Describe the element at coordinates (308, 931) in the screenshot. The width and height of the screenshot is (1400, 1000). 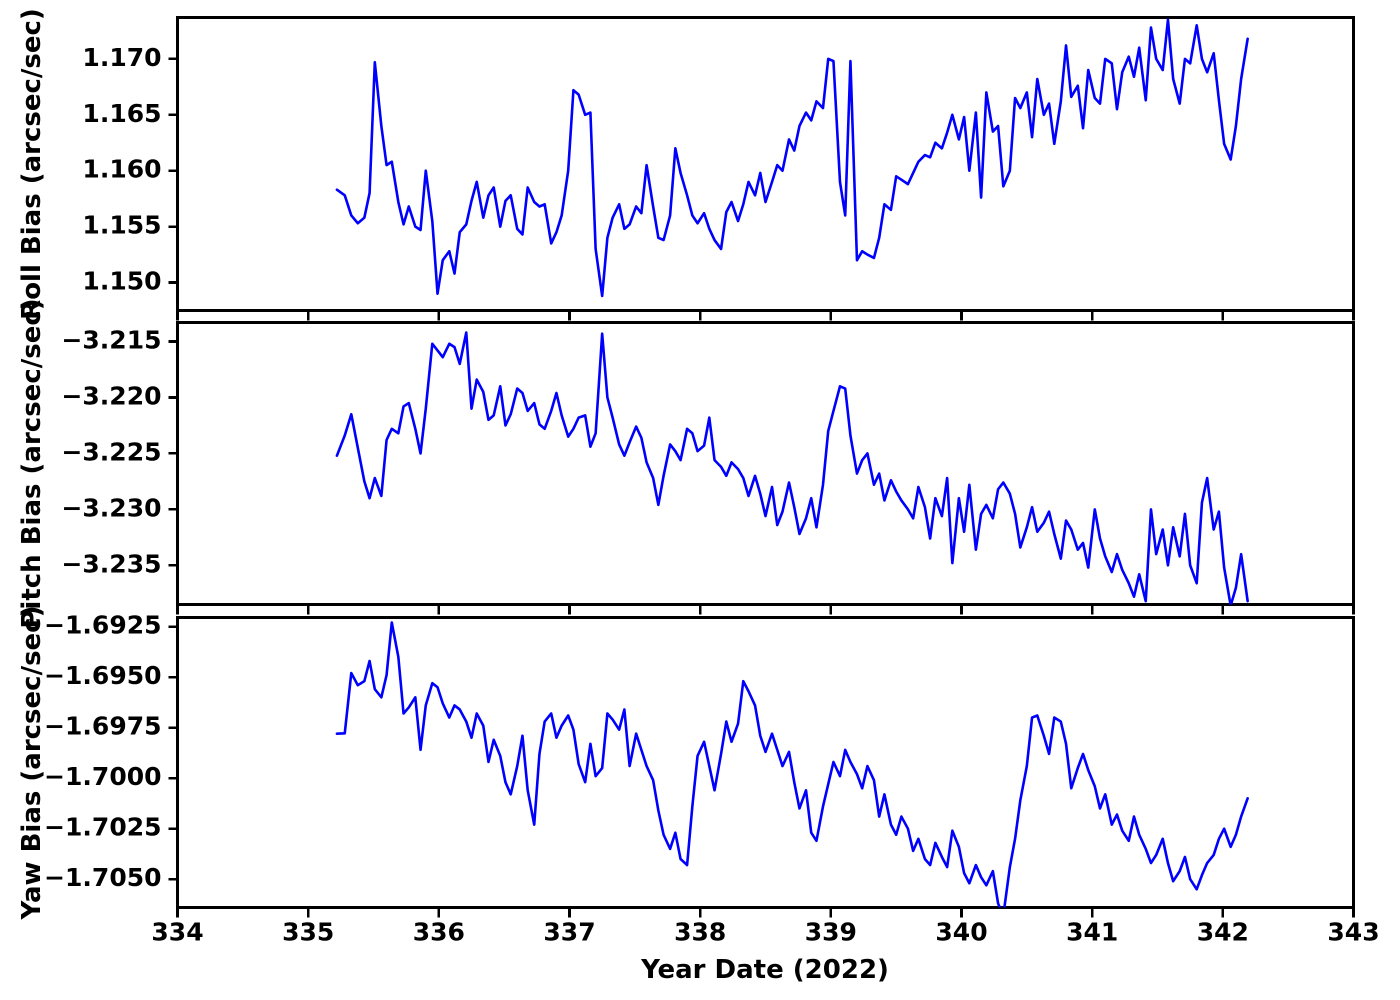
I see `x-tick-label: 335` at that location.